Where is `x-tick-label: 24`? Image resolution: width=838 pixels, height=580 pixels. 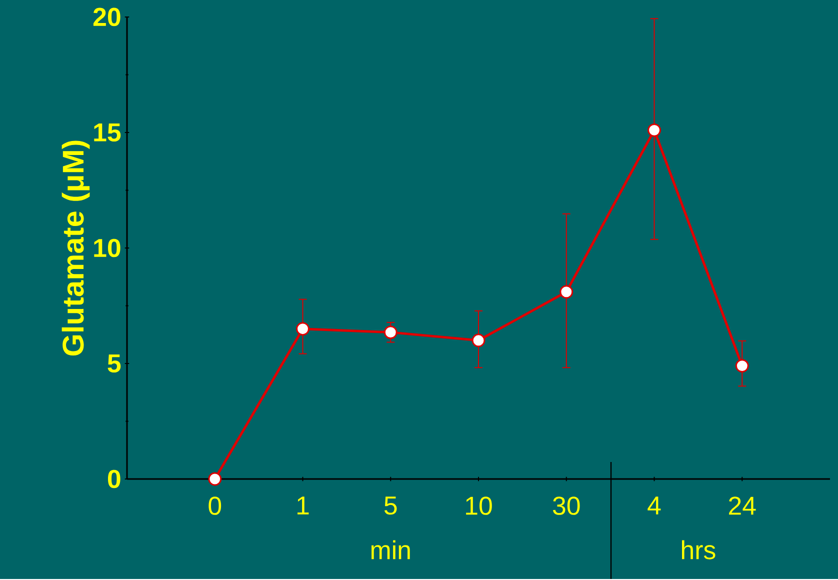
x-tick-label: 24 is located at coordinates (742, 505).